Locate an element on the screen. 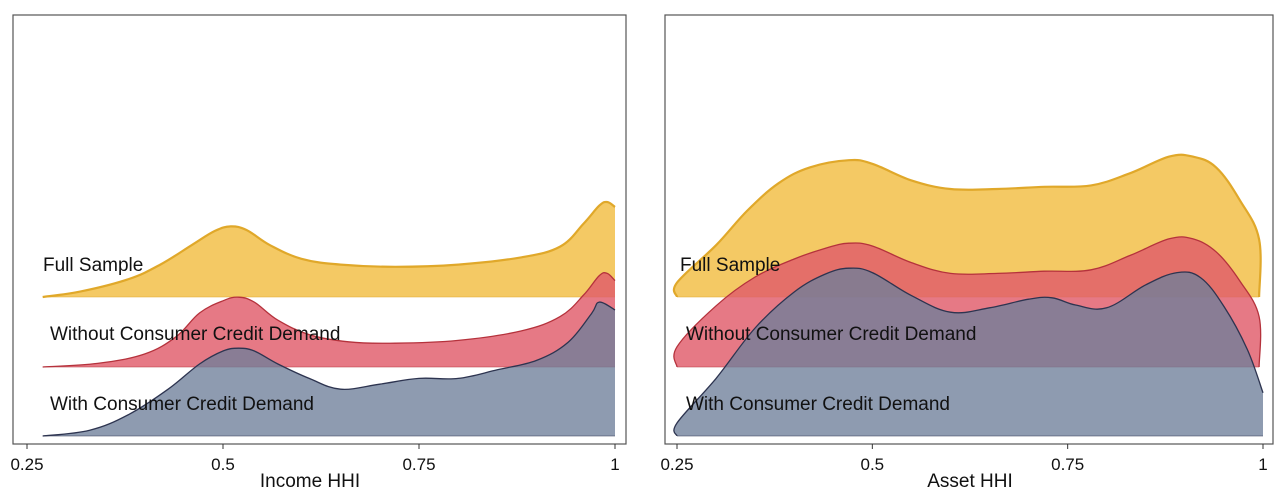 The height and width of the screenshot is (497, 1286). x-axis-title: Income HHI is located at coordinates (310, 481).